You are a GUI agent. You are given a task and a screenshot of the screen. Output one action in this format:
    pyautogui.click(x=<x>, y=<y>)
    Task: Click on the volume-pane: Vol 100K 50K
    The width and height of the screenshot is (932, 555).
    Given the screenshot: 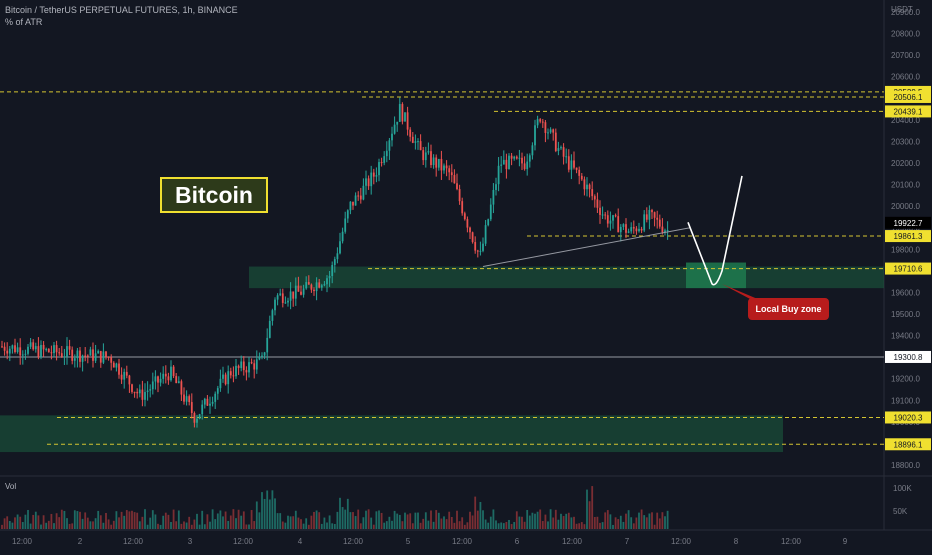 What is the action you would take?
    pyautogui.click(x=456, y=505)
    